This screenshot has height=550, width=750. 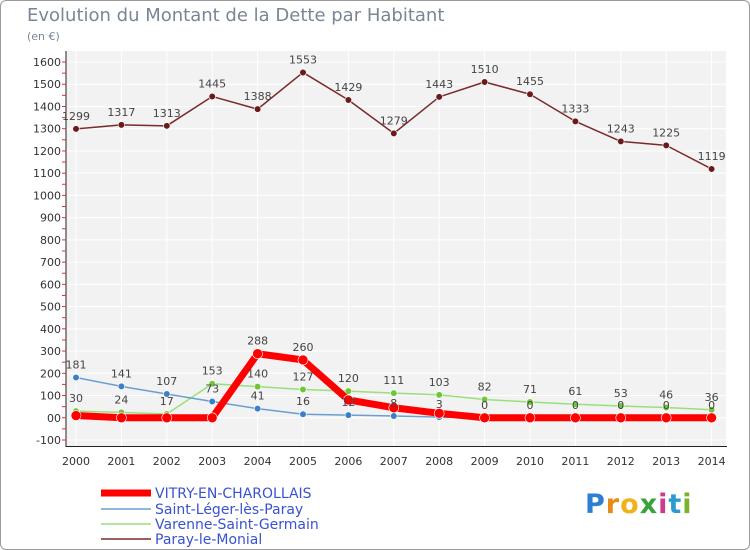 I want to click on x-tick-label: 2009, so click(x=485, y=461).